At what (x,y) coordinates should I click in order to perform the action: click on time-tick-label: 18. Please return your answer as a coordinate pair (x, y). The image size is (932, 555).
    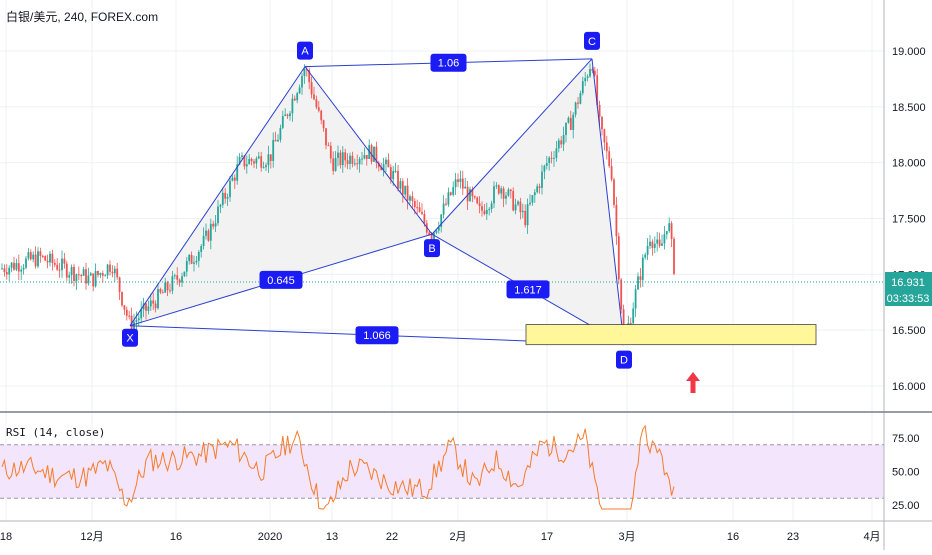
    Looking at the image, I should click on (6, 537).